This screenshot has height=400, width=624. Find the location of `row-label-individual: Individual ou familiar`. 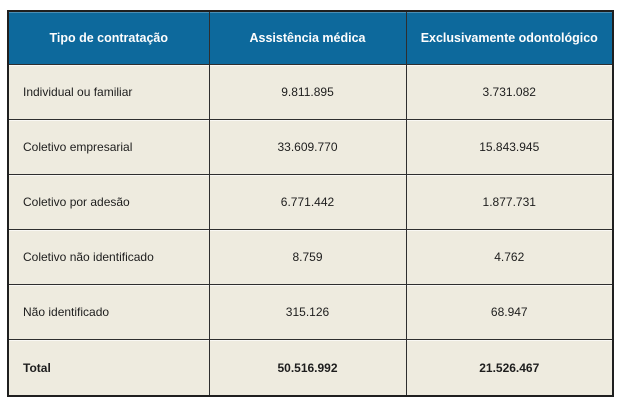

row-label-individual: Individual ou familiar is located at coordinates (108, 92).